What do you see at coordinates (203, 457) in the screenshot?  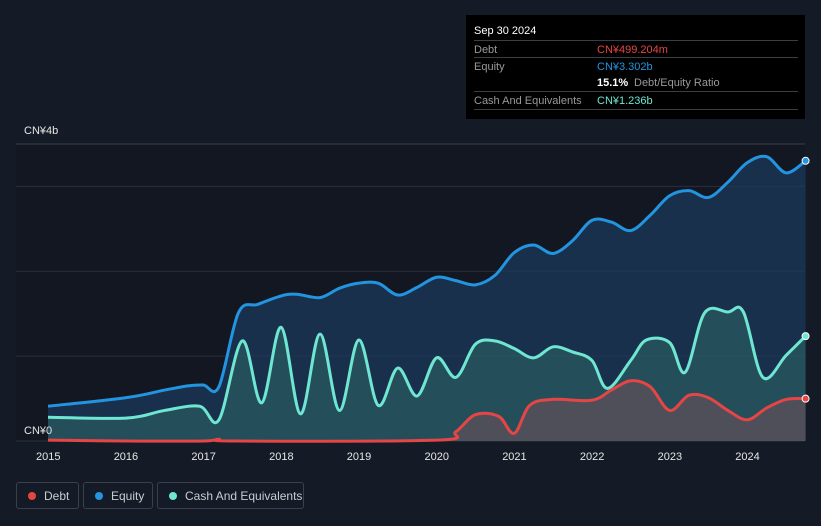 I see `x-tick-label: 2017` at bounding box center [203, 457].